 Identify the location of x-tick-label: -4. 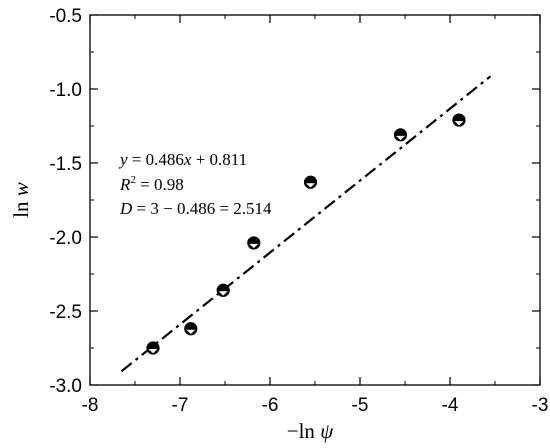
(450, 405).